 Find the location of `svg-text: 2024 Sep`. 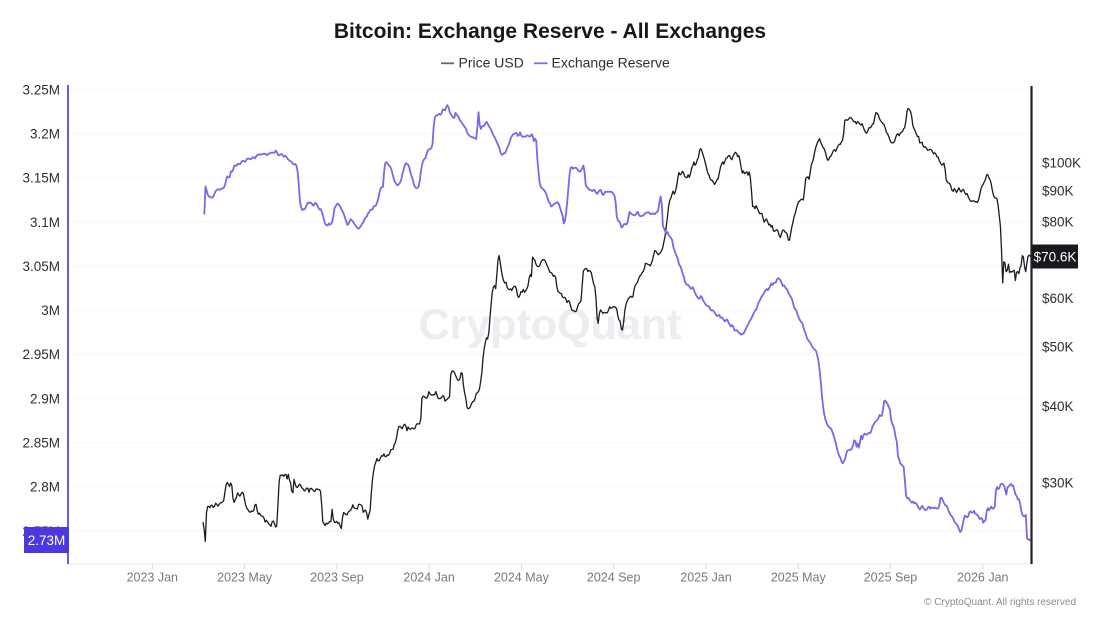

svg-text: 2024 Sep is located at coordinates (614, 578).